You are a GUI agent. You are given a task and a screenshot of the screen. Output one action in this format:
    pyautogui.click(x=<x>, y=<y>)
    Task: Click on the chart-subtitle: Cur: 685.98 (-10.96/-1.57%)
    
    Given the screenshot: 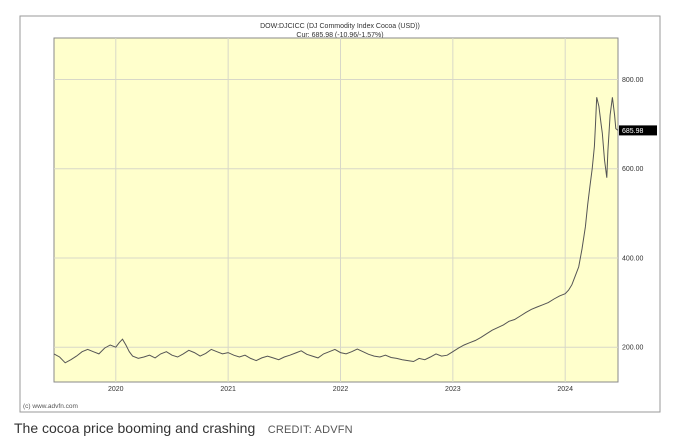 What is the action you would take?
    pyautogui.click(x=339, y=35)
    